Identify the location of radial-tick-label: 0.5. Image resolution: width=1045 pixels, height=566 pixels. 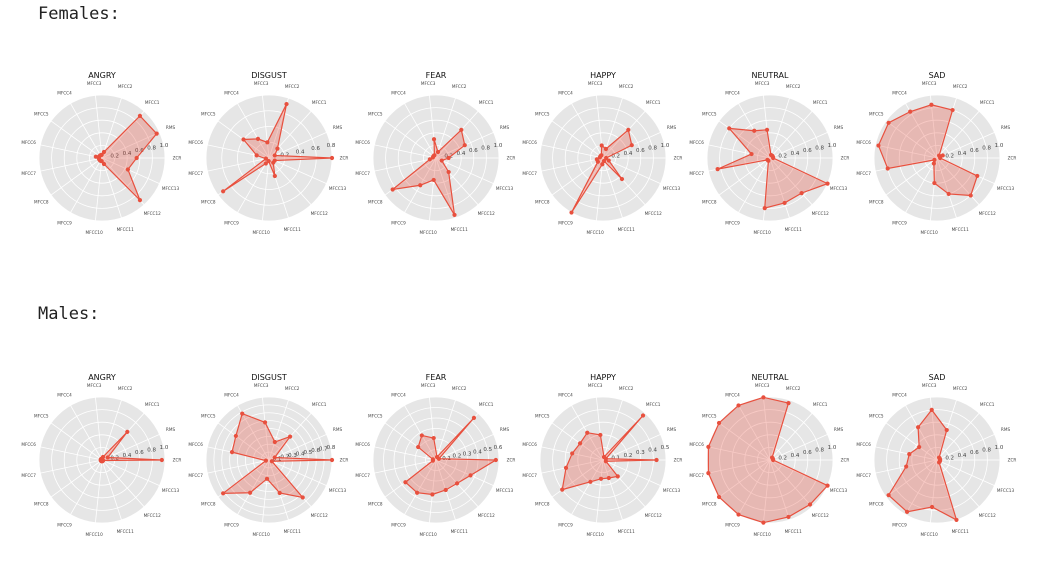
(308, 453).